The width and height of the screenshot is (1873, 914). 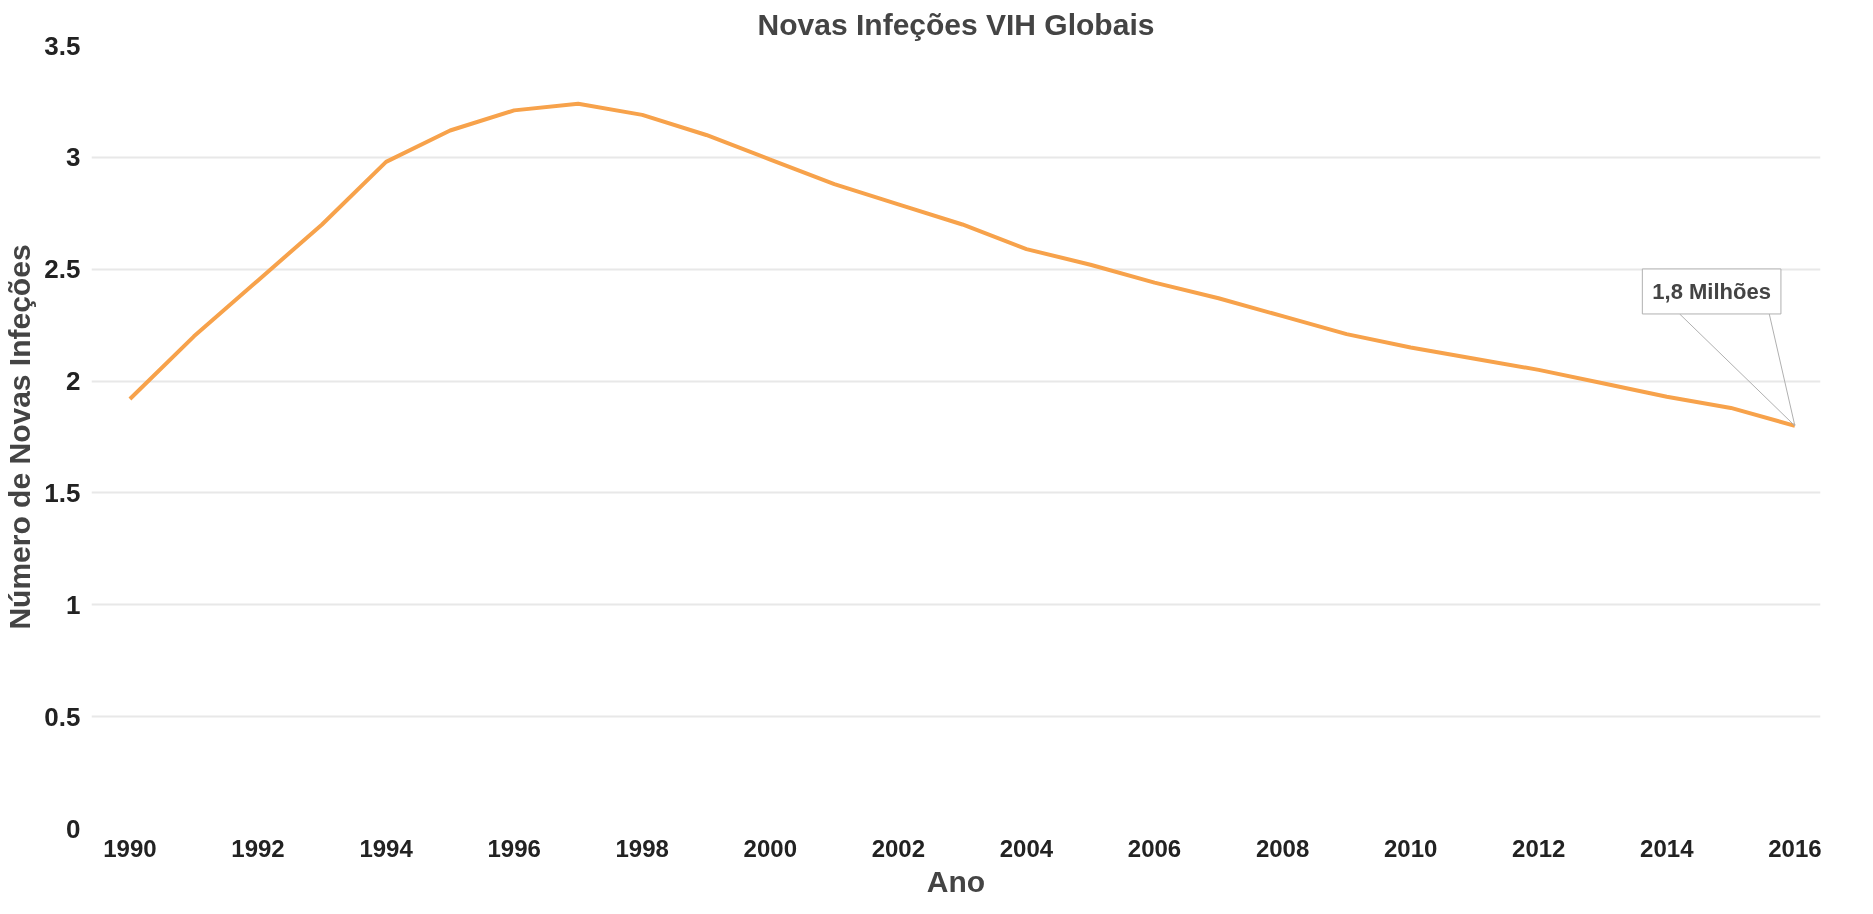 What do you see at coordinates (73, 157) in the screenshot?
I see `y-tick-label: 3` at bounding box center [73, 157].